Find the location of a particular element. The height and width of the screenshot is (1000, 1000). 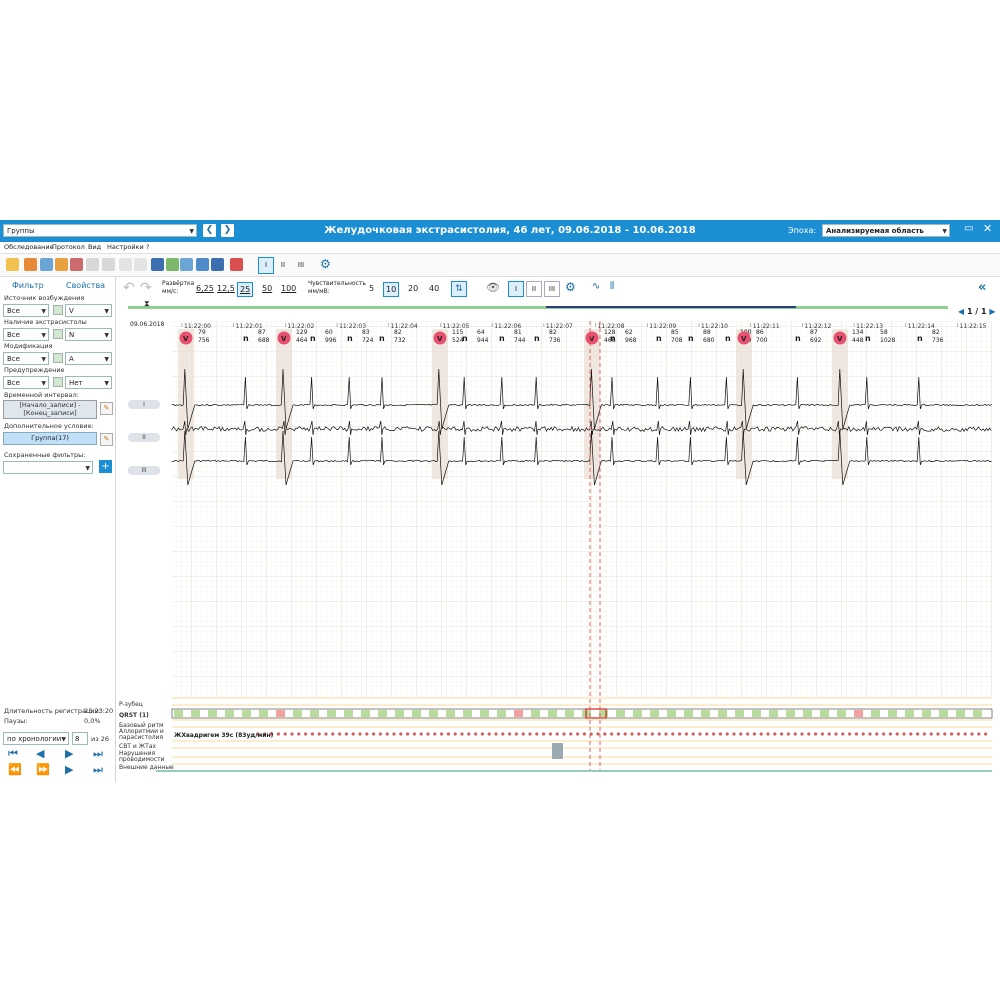

filter-signal-icon: ⇅ is located at coordinates (459, 289).